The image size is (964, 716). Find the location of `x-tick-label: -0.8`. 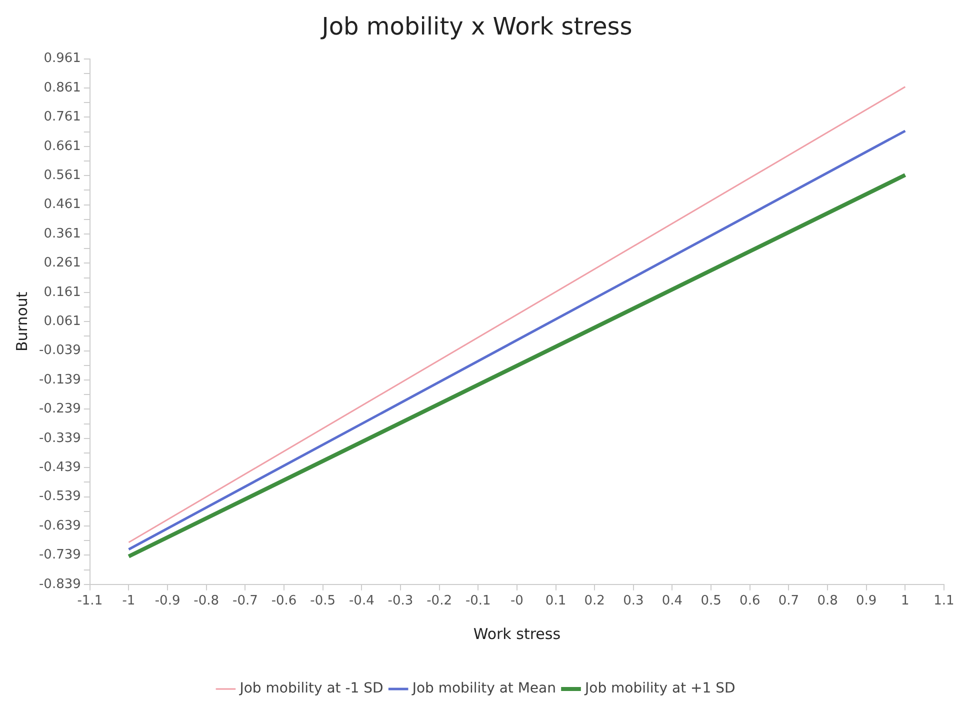

x-tick-label: -0.8 is located at coordinates (207, 601).